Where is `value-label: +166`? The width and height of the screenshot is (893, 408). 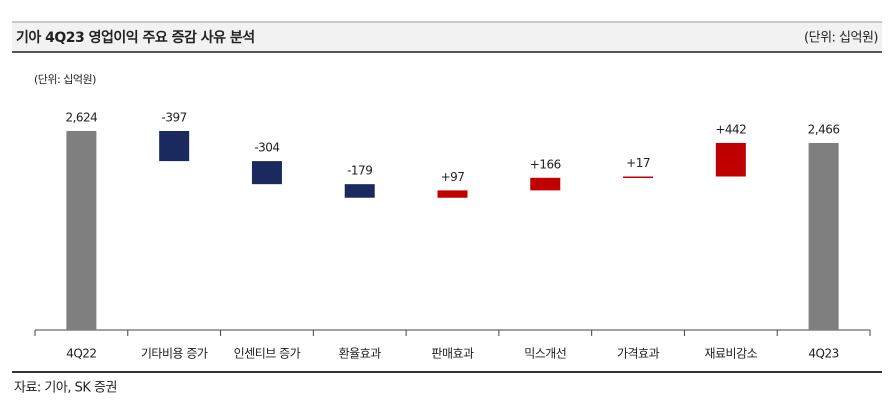 value-label: +166 is located at coordinates (545, 164).